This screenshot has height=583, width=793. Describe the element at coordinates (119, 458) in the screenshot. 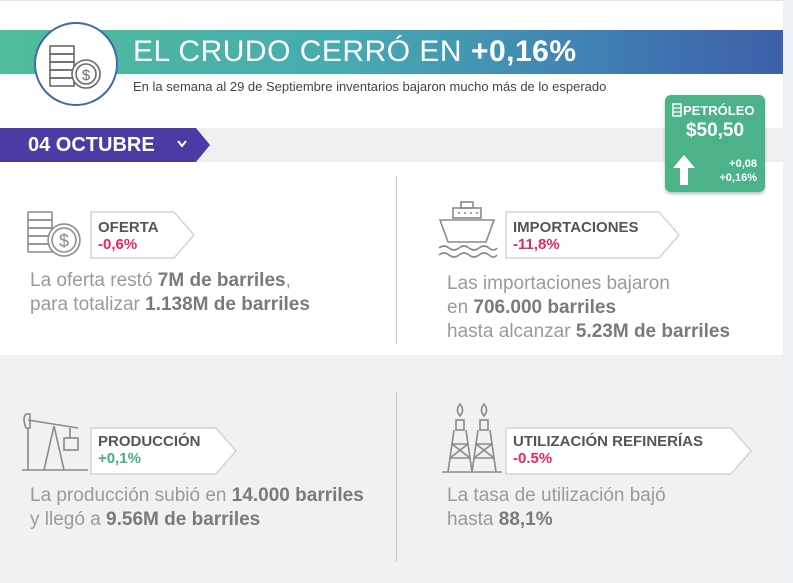

I see `produccion-value: +0,1%` at that location.